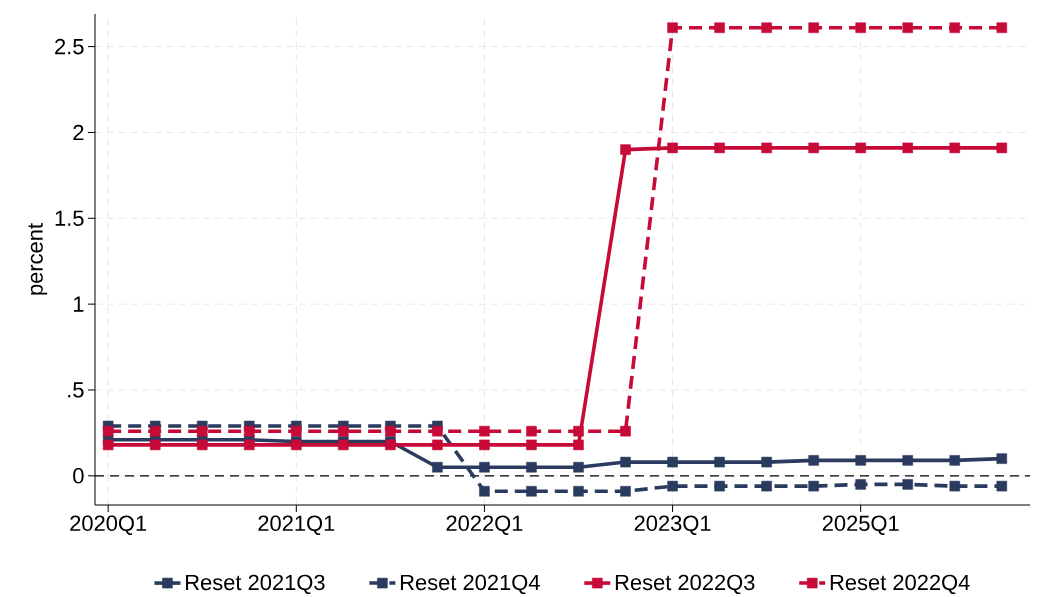 The image size is (1043, 597). Describe the element at coordinates (685, 584) in the screenshot. I see `legend-label: Reset 2022Q3` at that location.